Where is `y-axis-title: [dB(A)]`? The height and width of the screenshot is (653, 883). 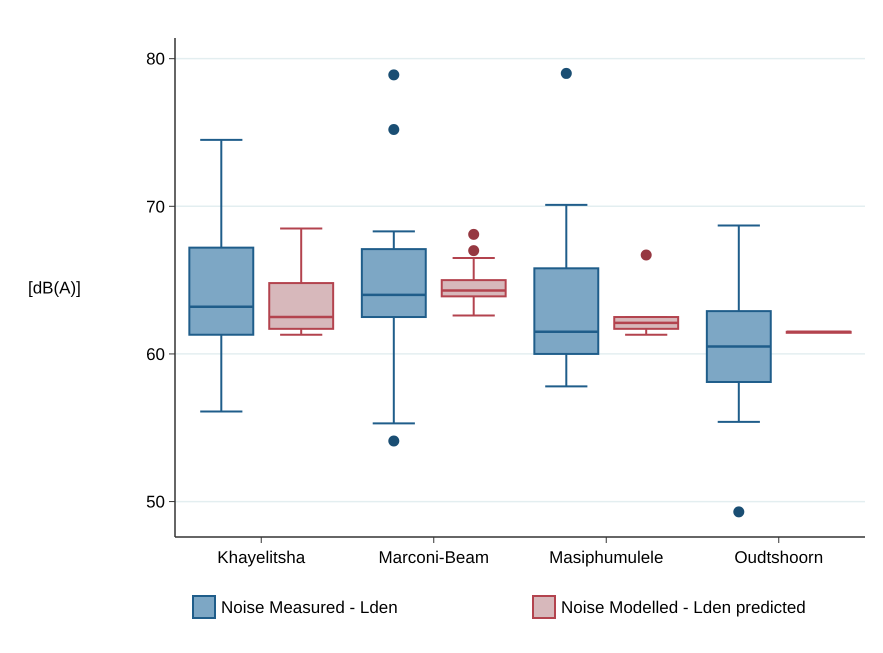 y-axis-title: [dB(A)] is located at coordinates (54, 288).